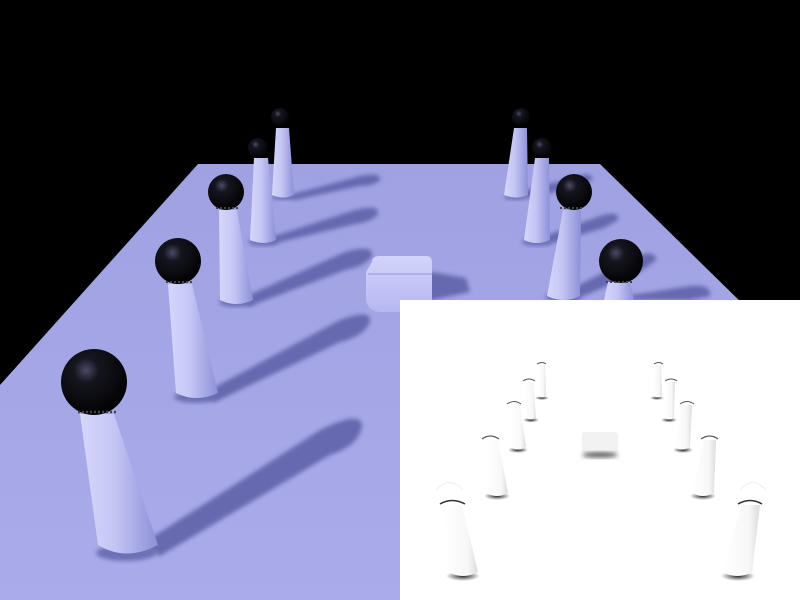 The image size is (800, 600). Describe the element at coordinates (600, 445) in the screenshot. I see `inset-box` at that location.